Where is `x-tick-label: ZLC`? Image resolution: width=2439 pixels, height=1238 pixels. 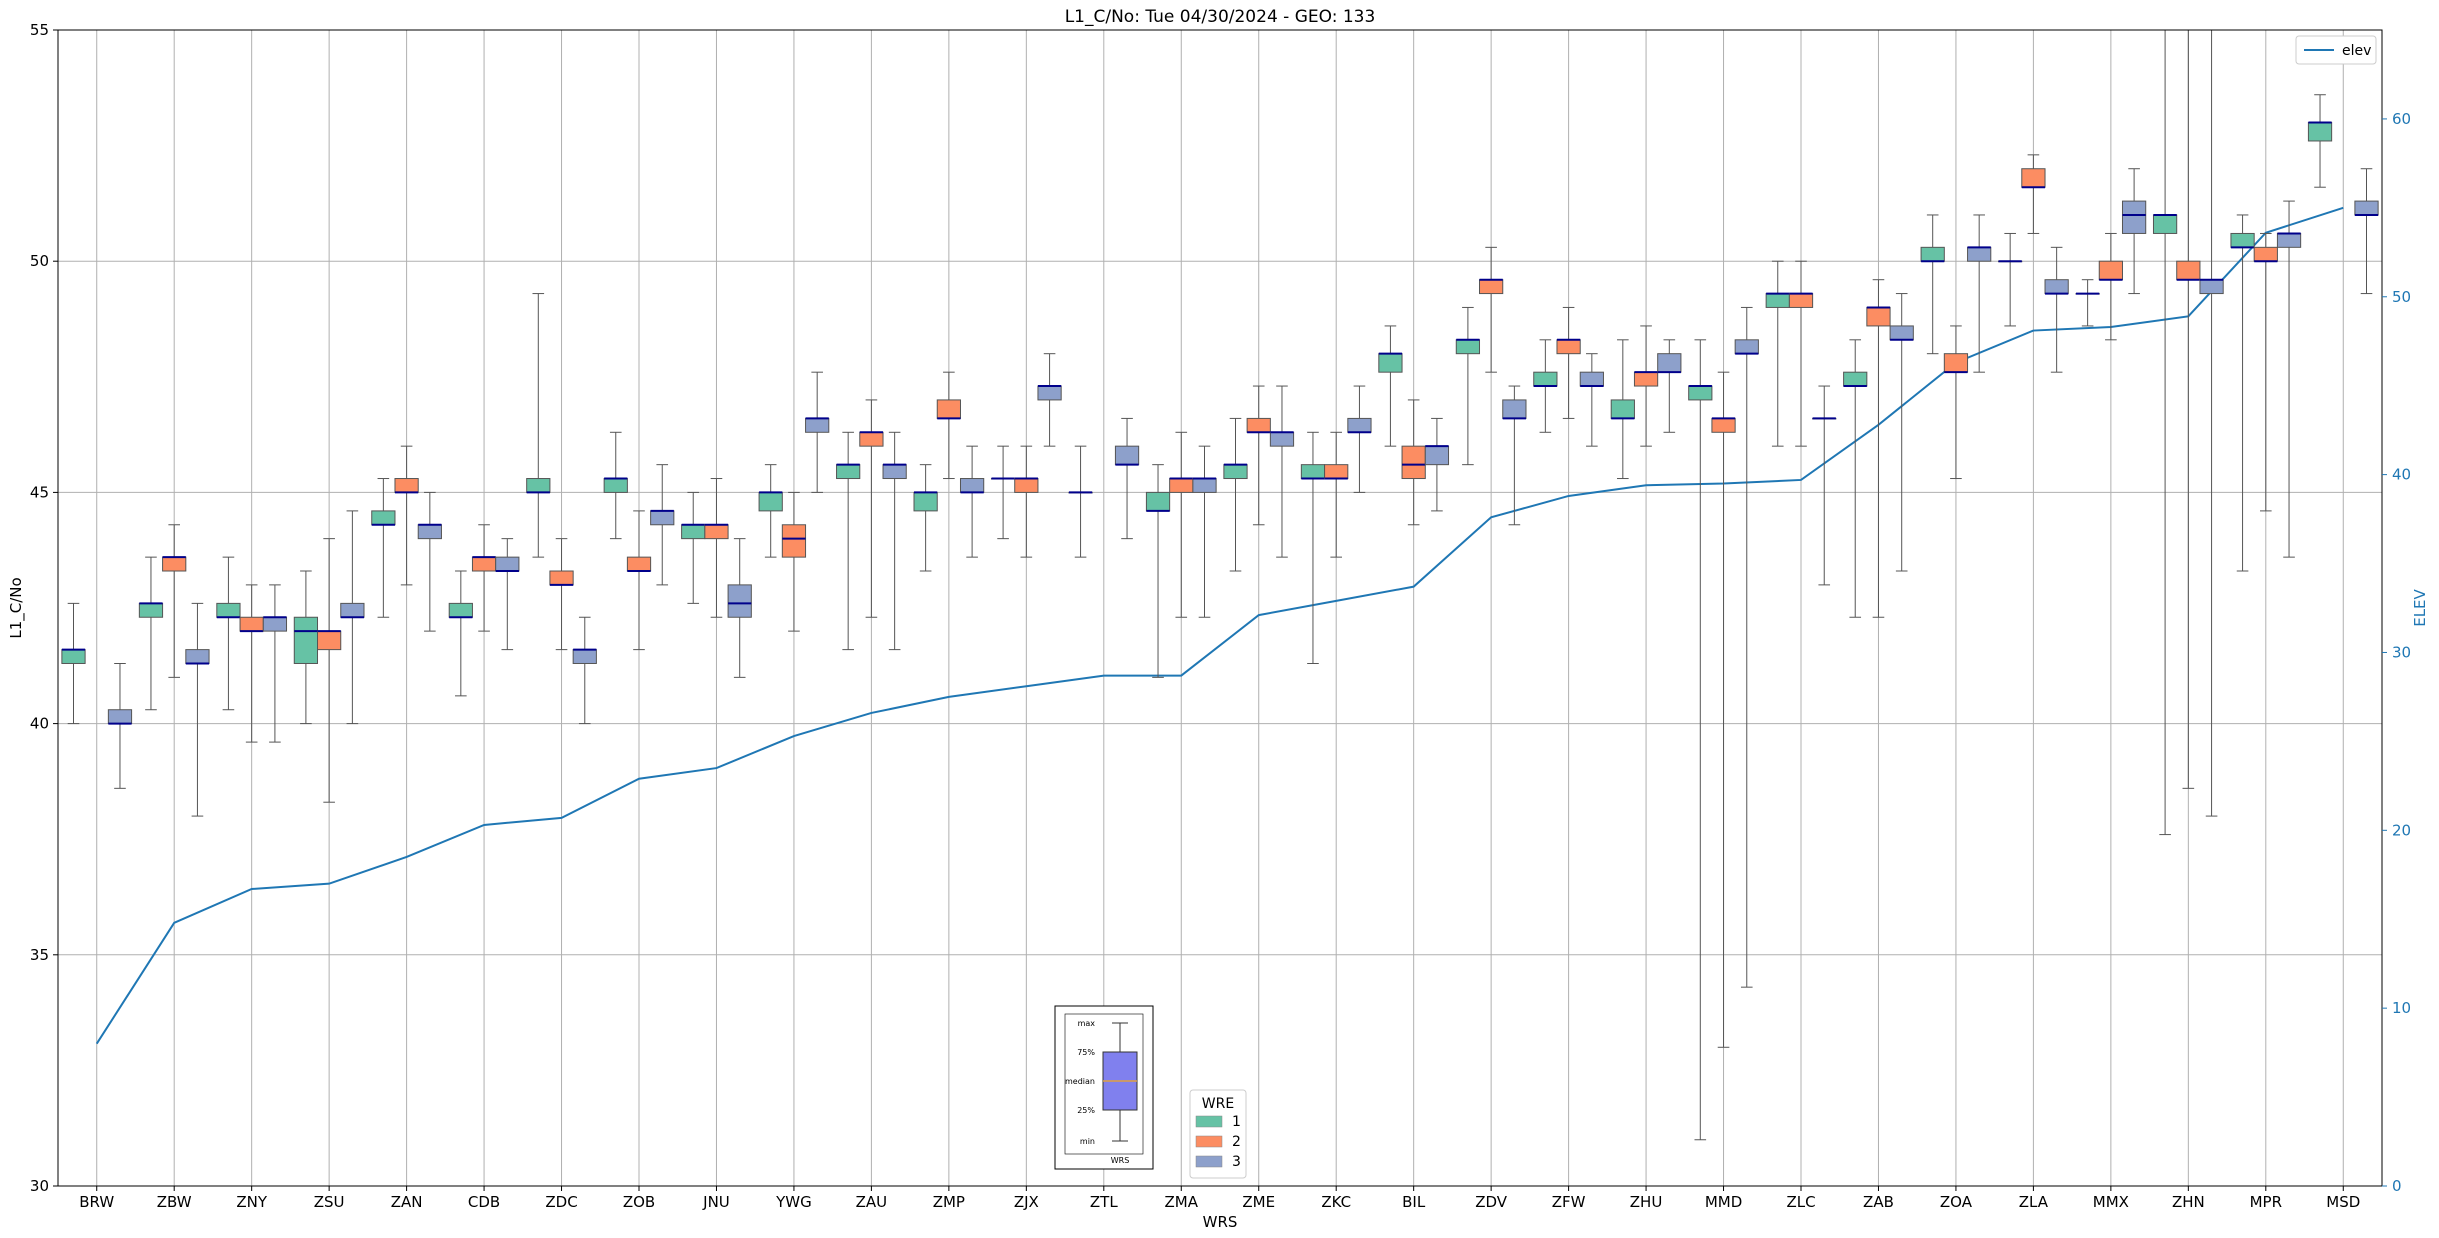 x-tick-label: ZLC is located at coordinates (1800, 1202).